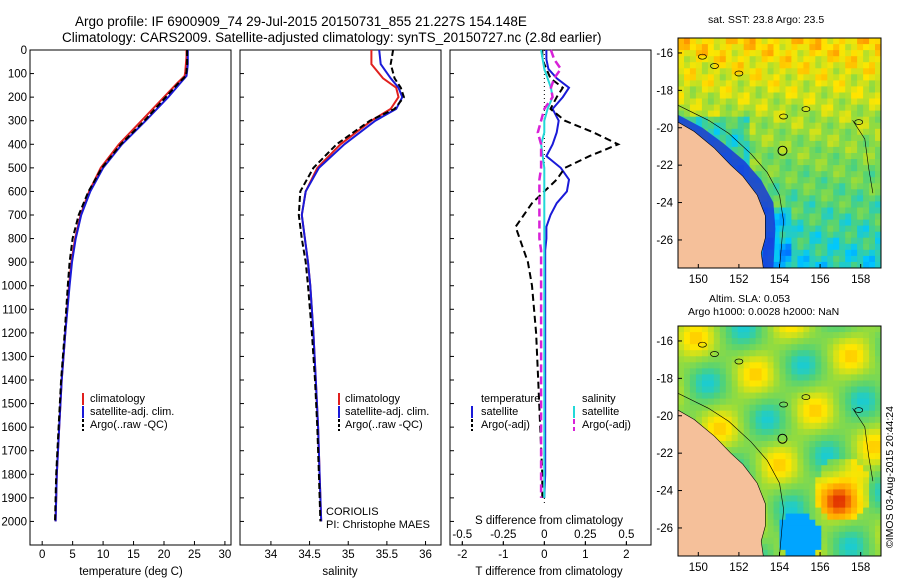  What do you see at coordinates (780, 280) in the screenshot?
I see `map-x-tick-label: 154` at bounding box center [780, 280].